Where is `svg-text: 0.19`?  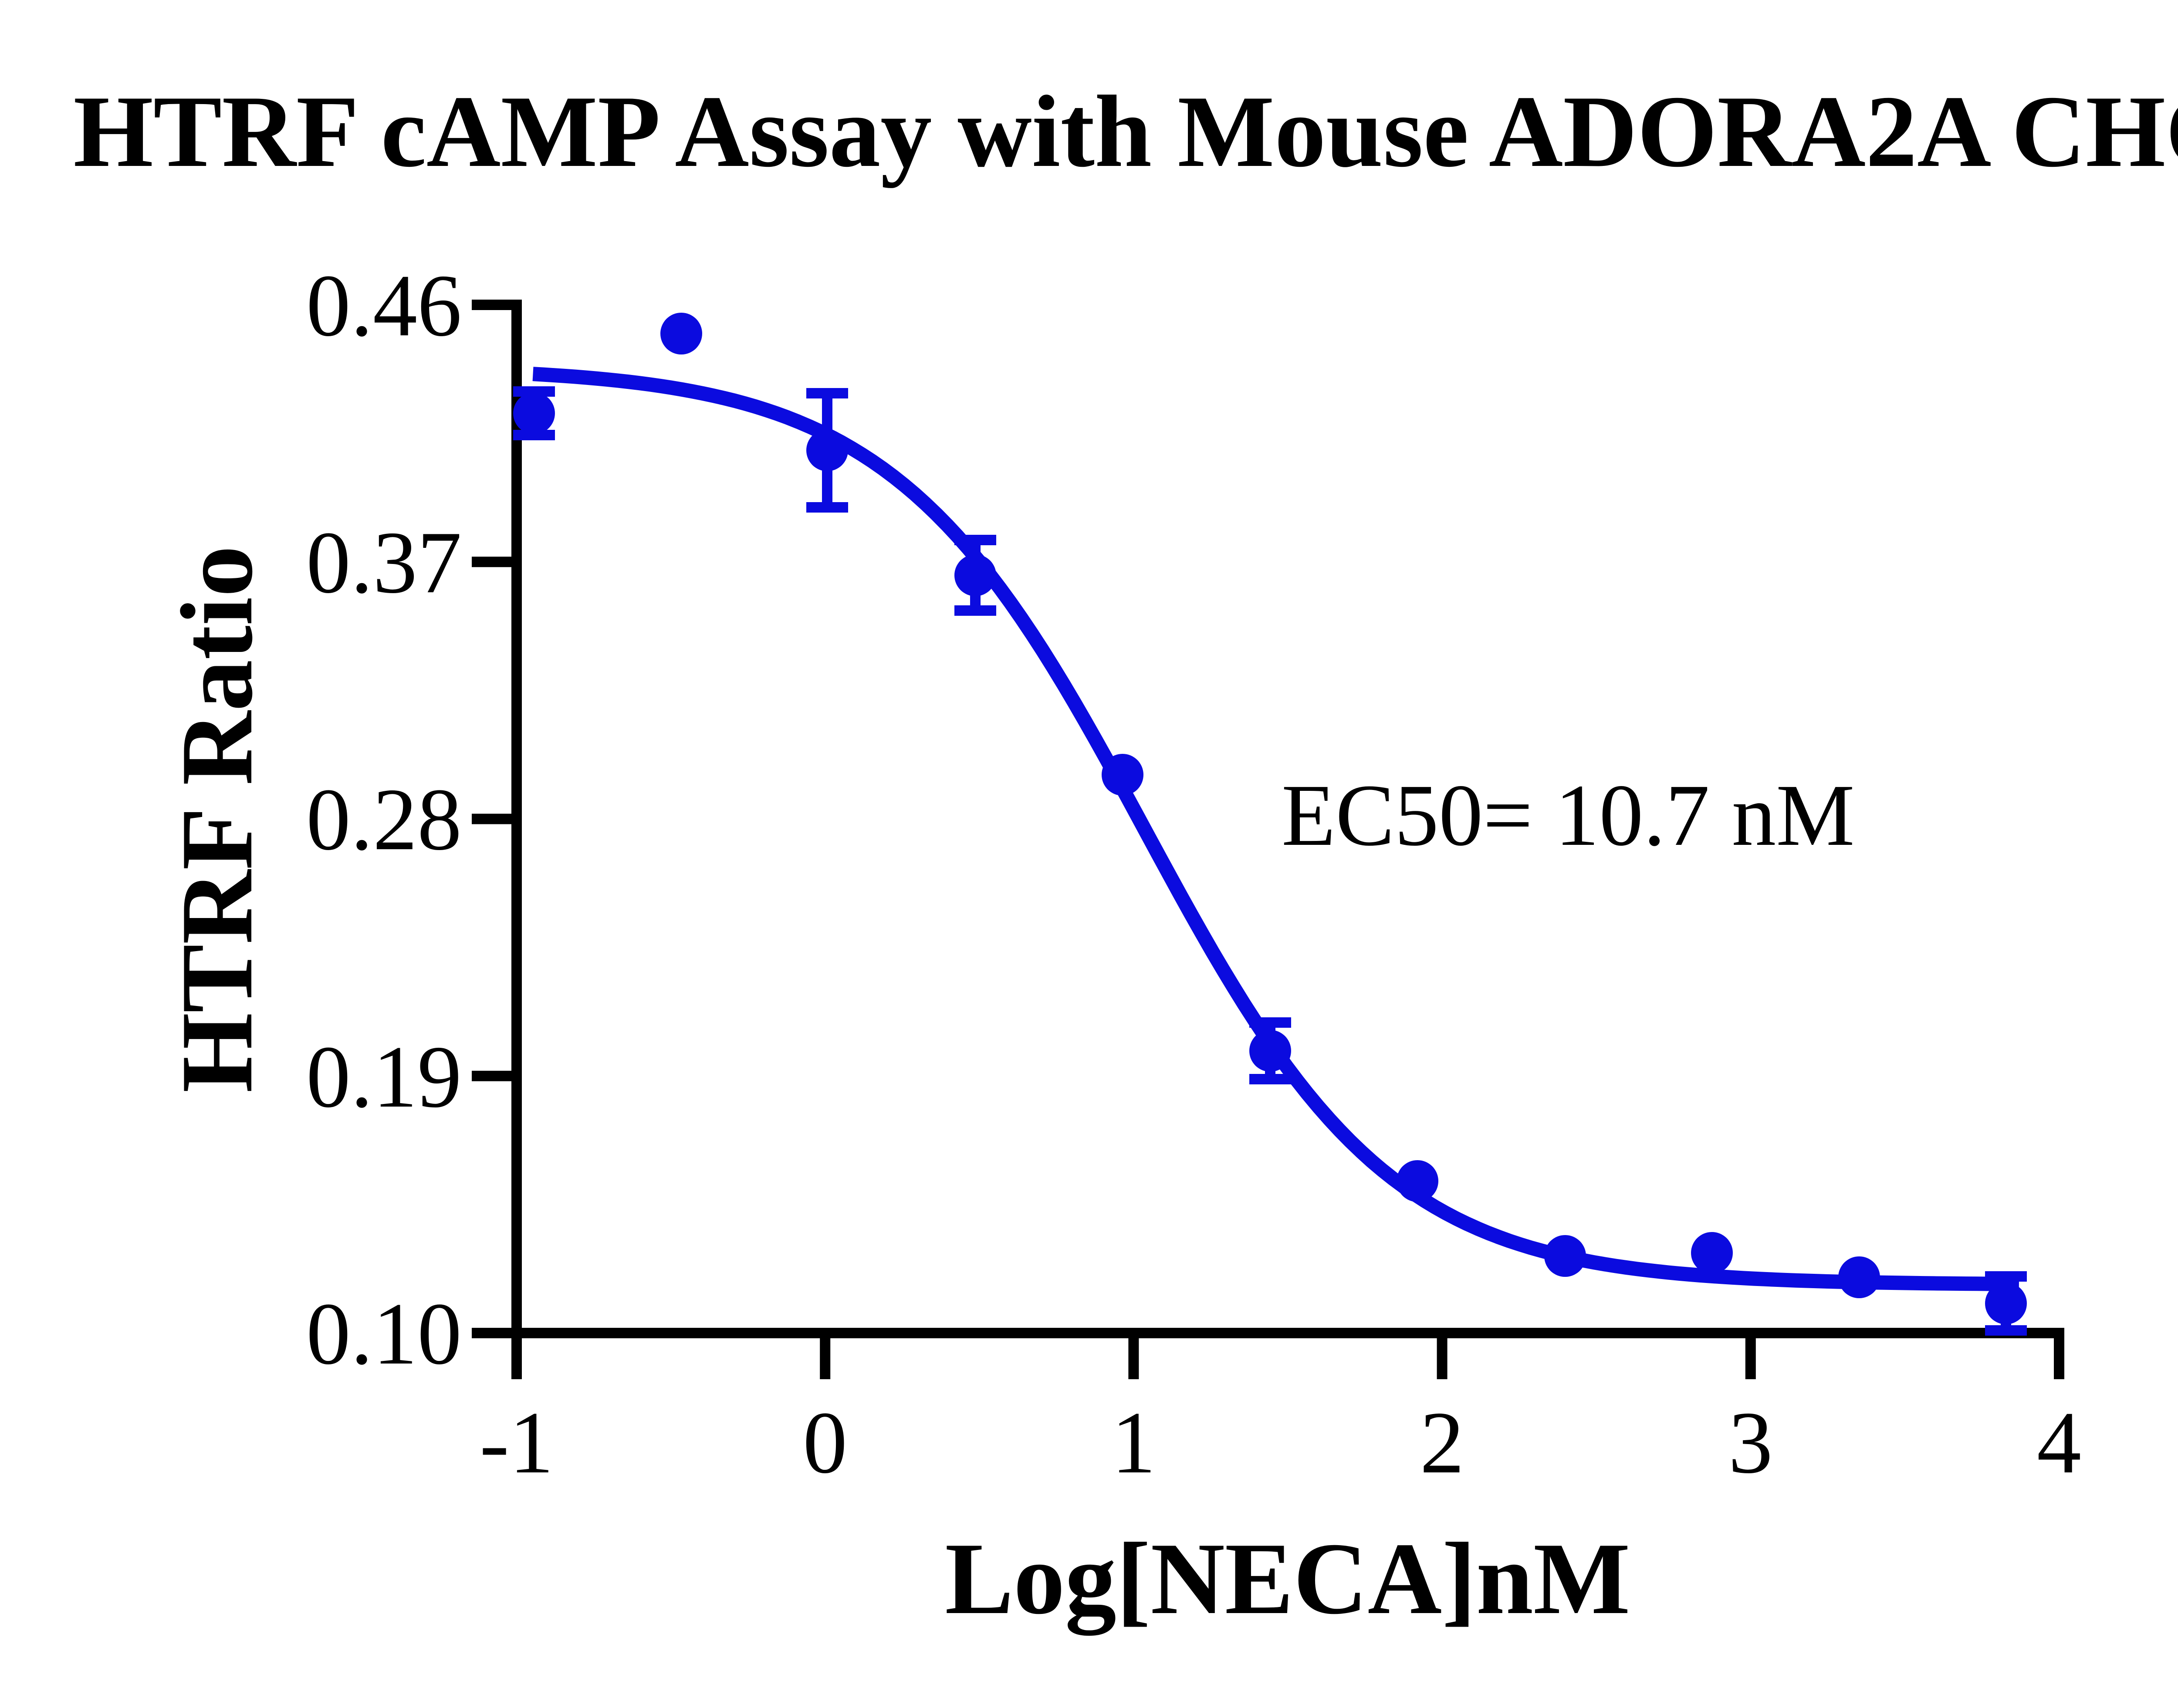
svg-text: 0.19 is located at coordinates (384, 1077).